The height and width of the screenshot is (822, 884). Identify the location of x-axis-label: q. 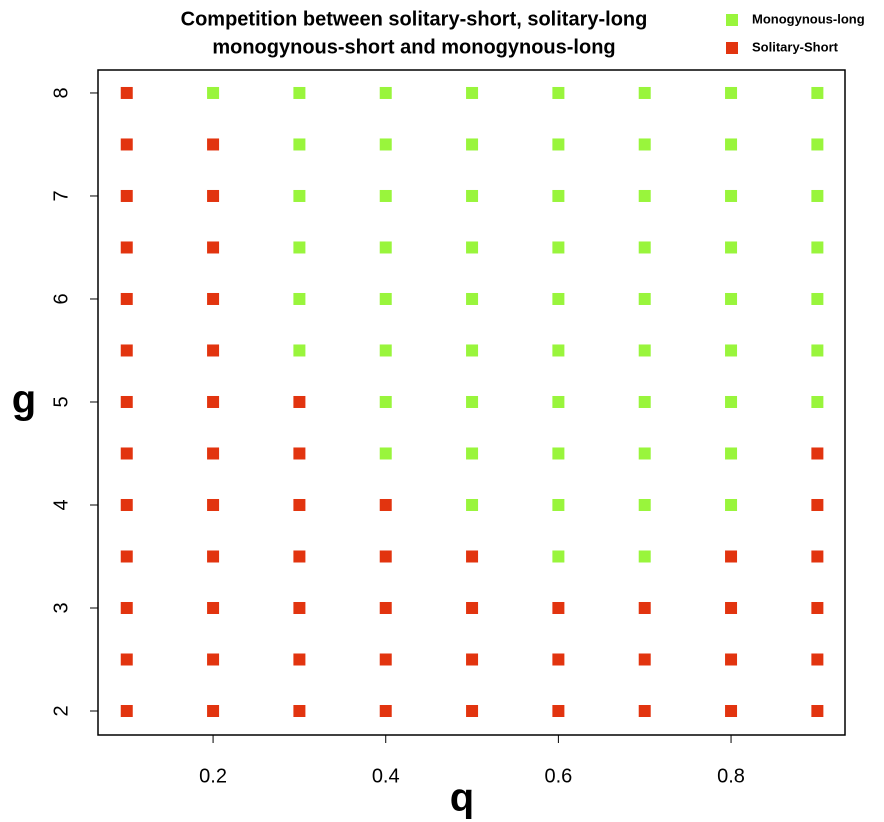
(462, 798).